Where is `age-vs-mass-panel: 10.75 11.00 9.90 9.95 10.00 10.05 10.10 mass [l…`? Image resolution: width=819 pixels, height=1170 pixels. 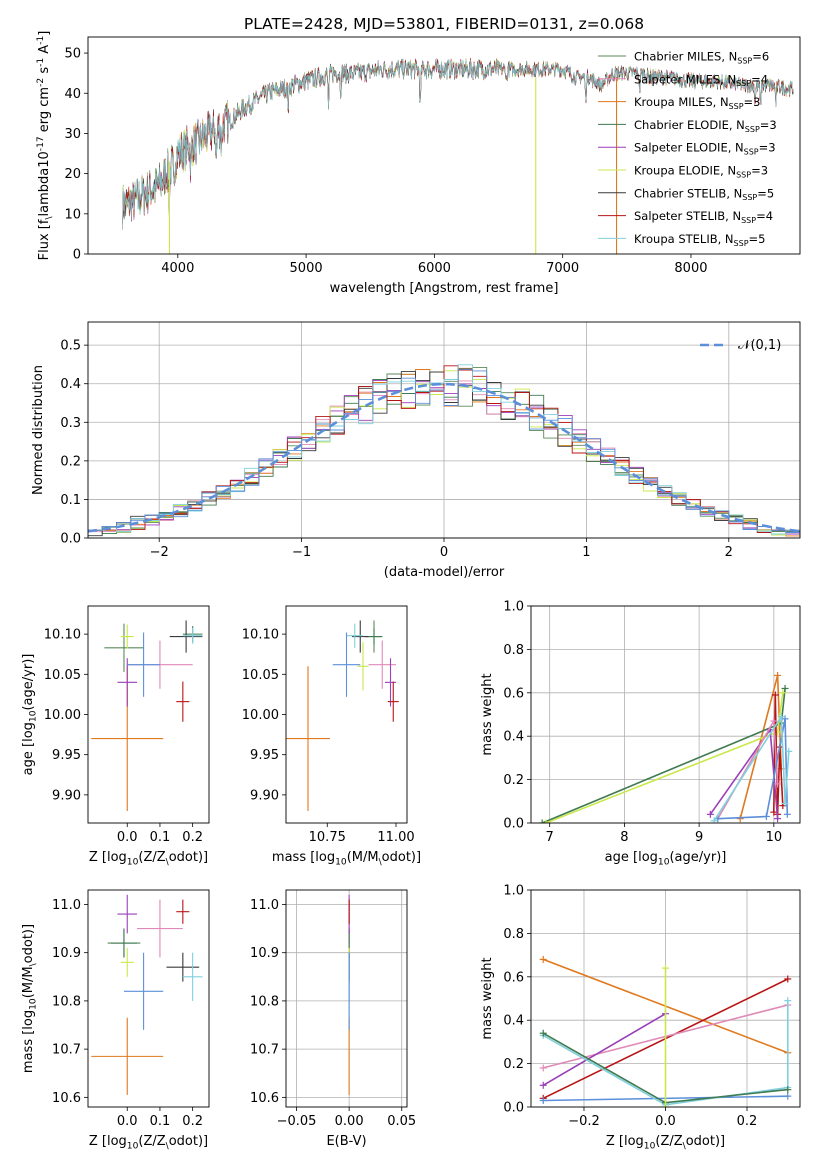
age-vs-mass-panel: 10.75 11.00 9.90 9.95 10.00 10.05 10.10 mass [l… is located at coordinates (331, 736).